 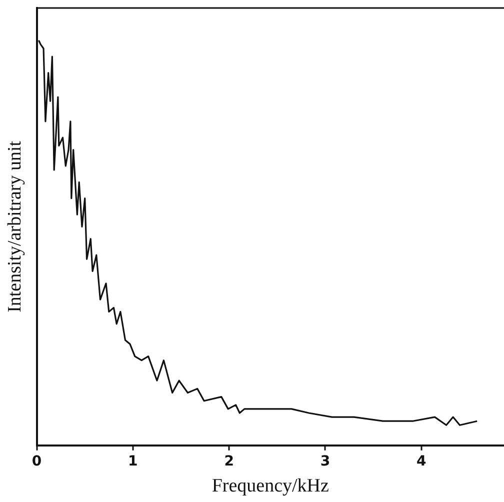 I want to click on y-axis-title: Intensity/arbitrary unit, so click(x=15, y=226).